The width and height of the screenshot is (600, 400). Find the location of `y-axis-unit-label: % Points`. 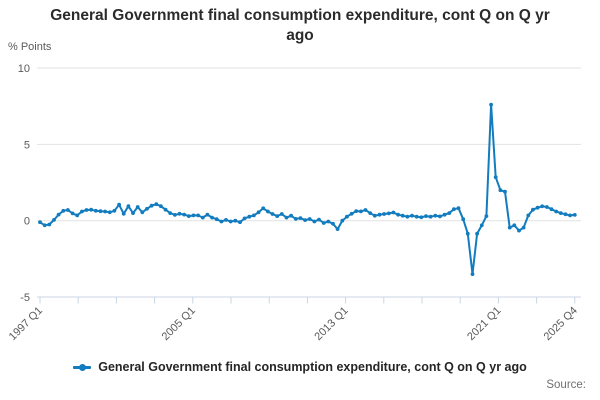

y-axis-unit-label: % Points is located at coordinates (30, 47).